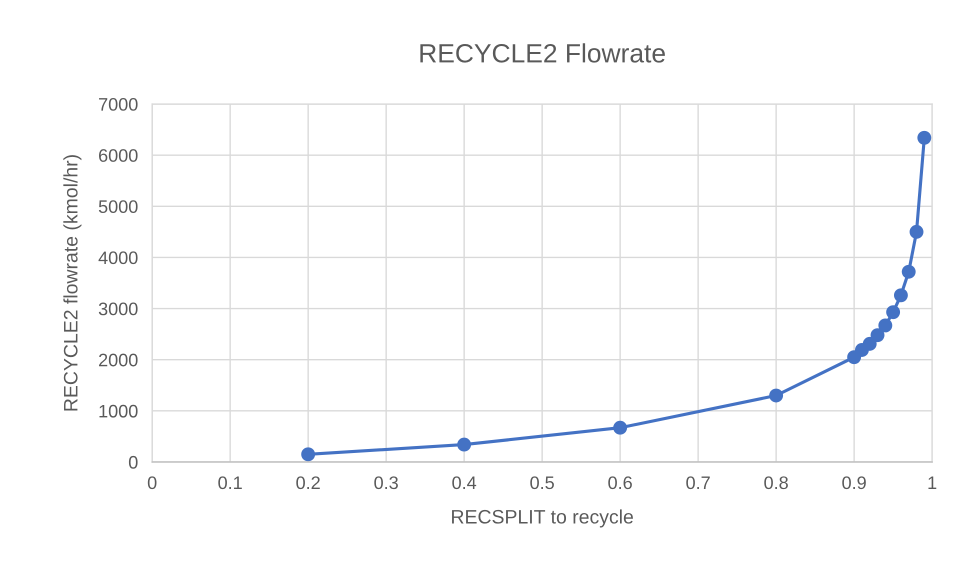  I want to click on x-tick-label: 0.3, so click(386, 483).